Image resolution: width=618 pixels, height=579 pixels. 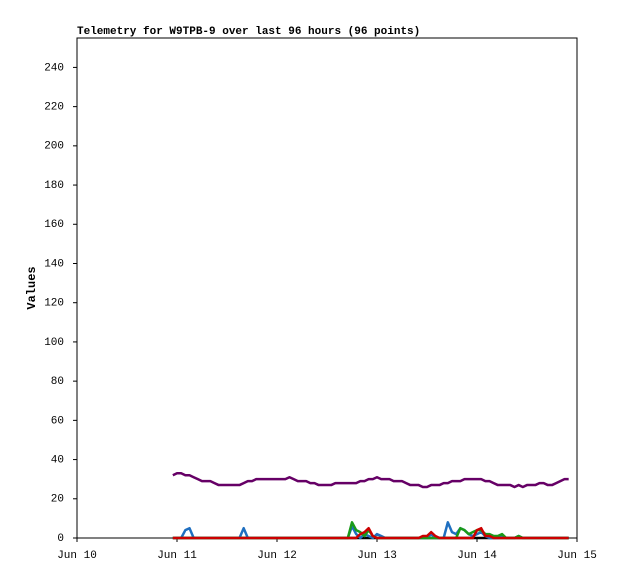 I want to click on x-tick-label: Jun 14, so click(x=477, y=556).